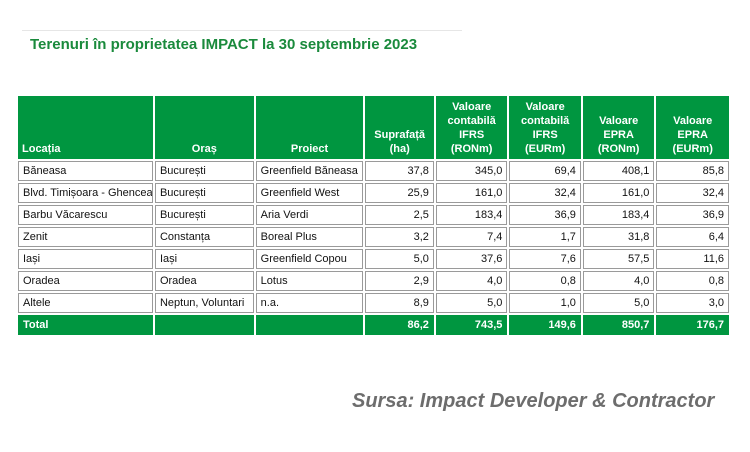 Image resolution: width=750 pixels, height=452 pixels. I want to click on cell-epra-eur: 3,0, so click(692, 303).